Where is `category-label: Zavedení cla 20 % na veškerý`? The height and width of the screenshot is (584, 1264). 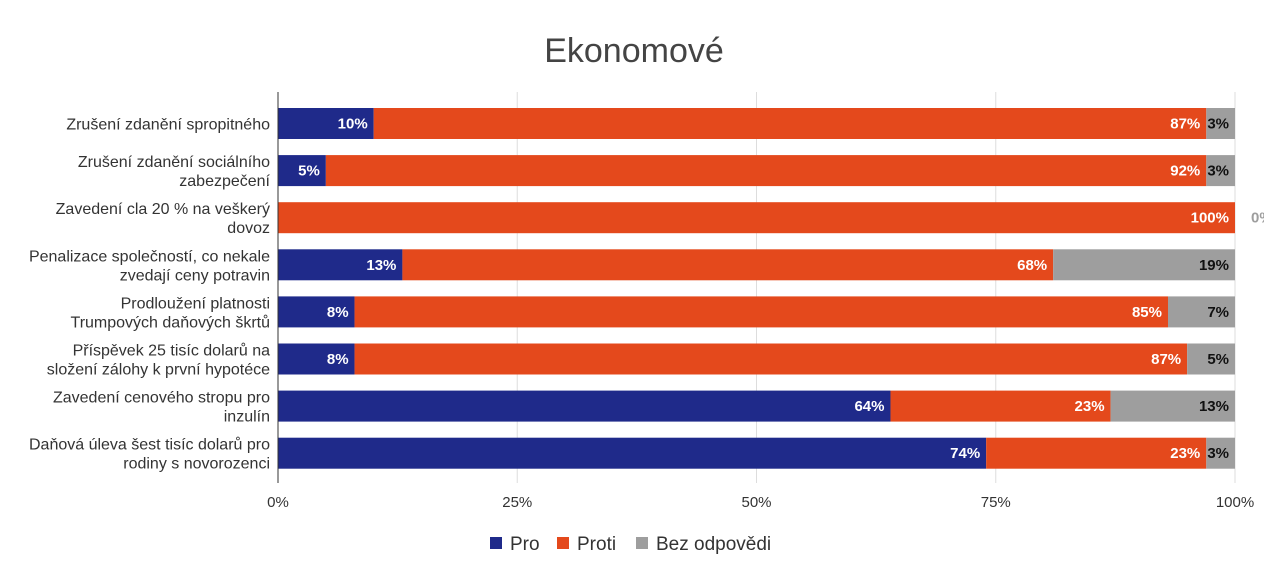 category-label: Zavedení cla 20 % na veškerý is located at coordinates (163, 209).